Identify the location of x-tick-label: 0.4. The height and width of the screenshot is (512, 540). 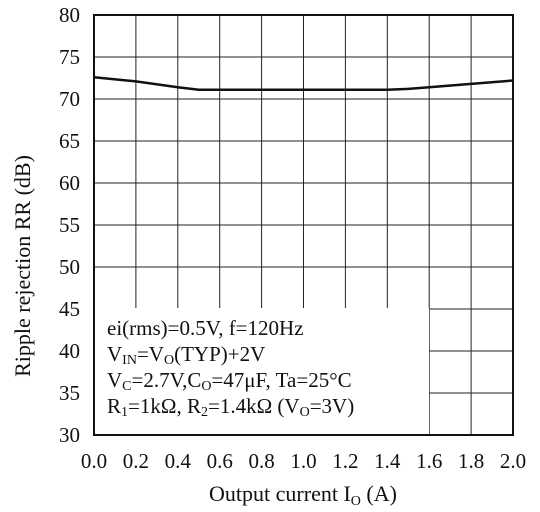
(178, 461).